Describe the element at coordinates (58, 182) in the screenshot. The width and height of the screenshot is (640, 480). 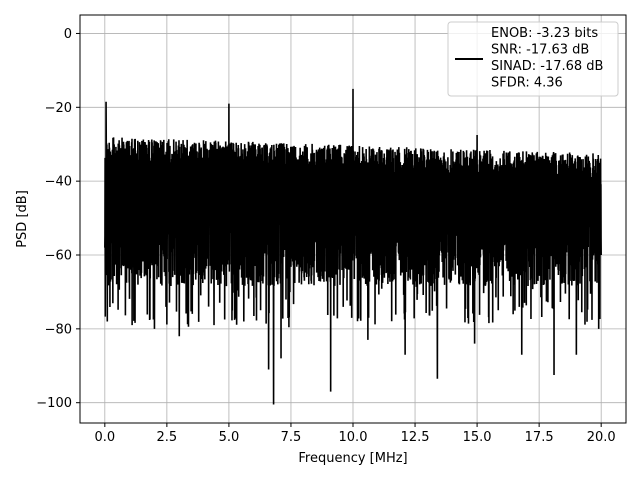
I see `y-tick-label: −40` at that location.